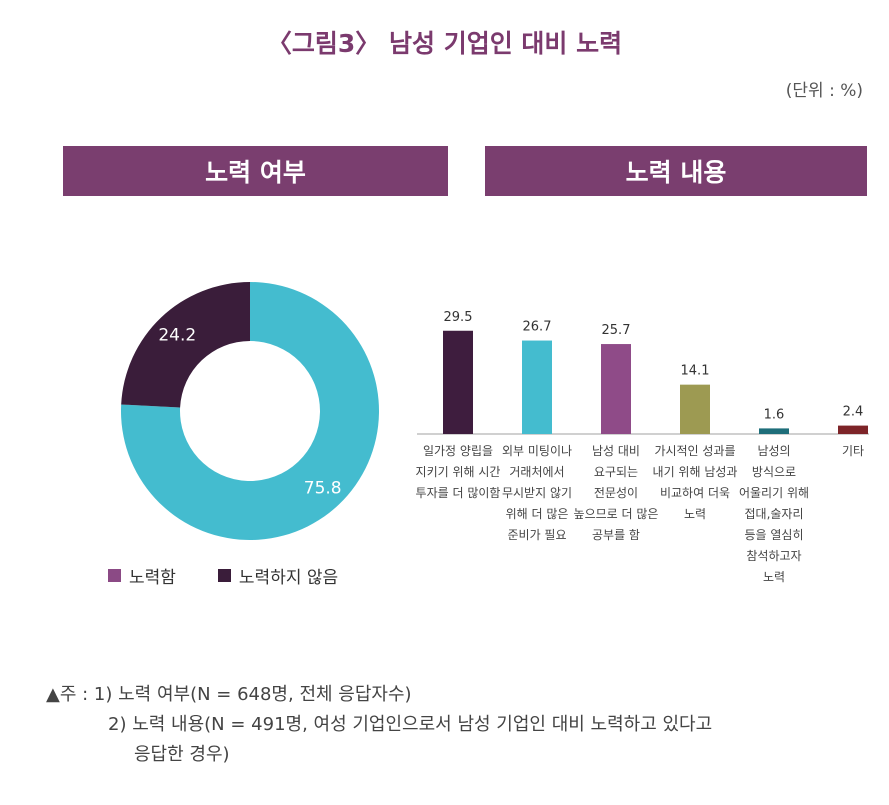  I want to click on bar-value-4: 1.6, so click(774, 414).